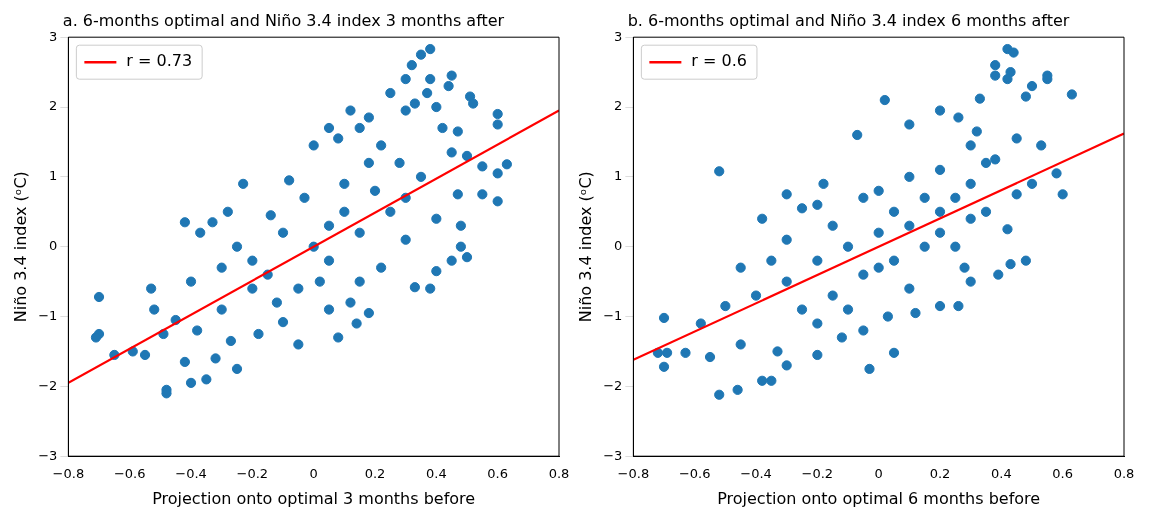 This screenshot has height=525, width=1151. Describe the element at coordinates (314, 498) in the screenshot. I see `x-axis-title: Projection onto optimal 3 months before` at that location.